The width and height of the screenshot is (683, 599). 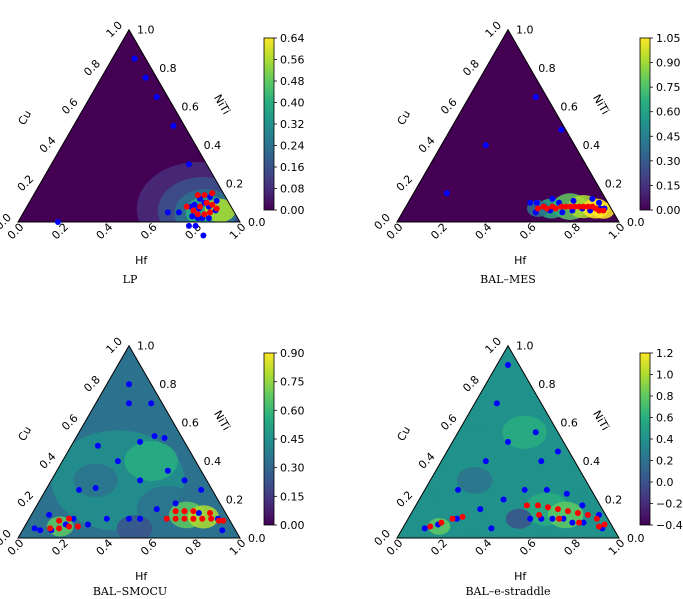 I want to click on axis-label-niti: NiTi, so click(x=601, y=420).